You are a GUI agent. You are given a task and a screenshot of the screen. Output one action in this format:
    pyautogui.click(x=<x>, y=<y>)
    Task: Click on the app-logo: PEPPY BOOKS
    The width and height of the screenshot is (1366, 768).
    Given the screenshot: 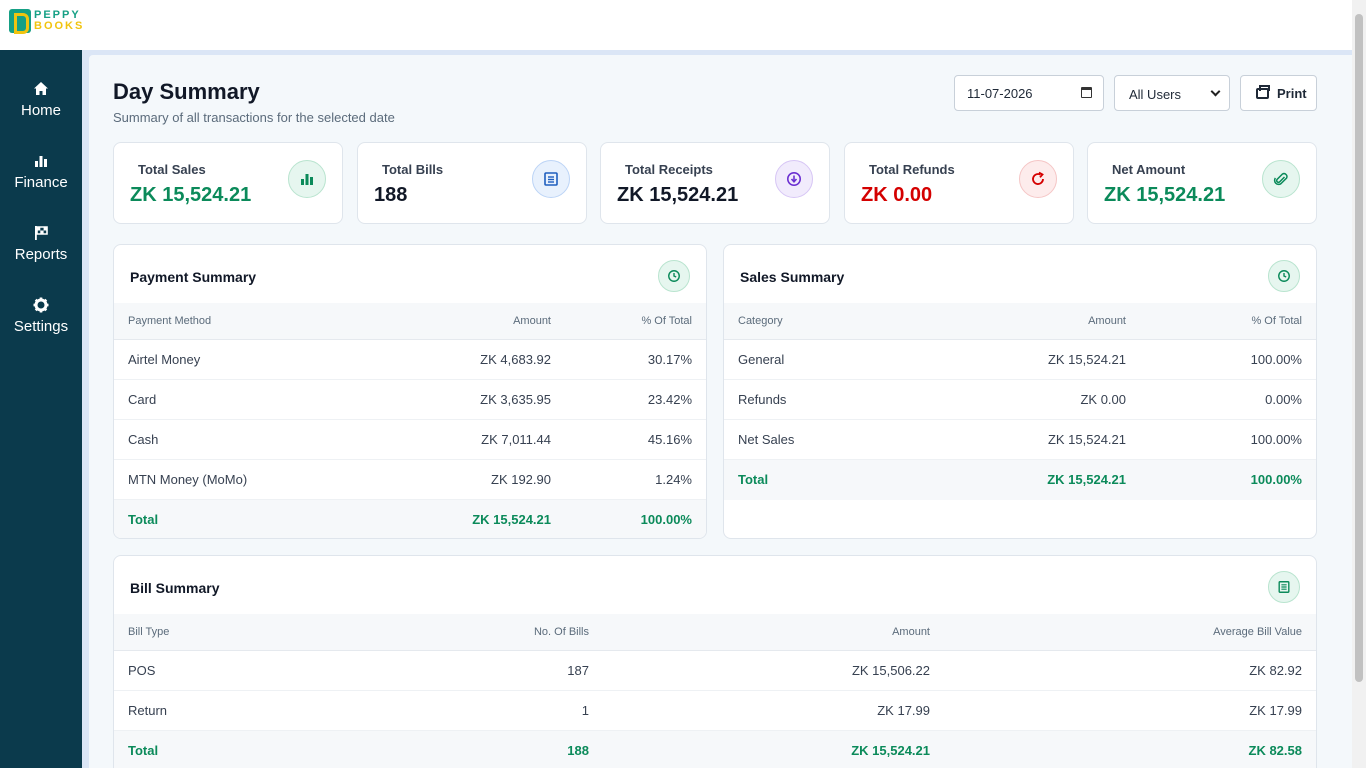 What is the action you would take?
    pyautogui.click(x=47, y=21)
    